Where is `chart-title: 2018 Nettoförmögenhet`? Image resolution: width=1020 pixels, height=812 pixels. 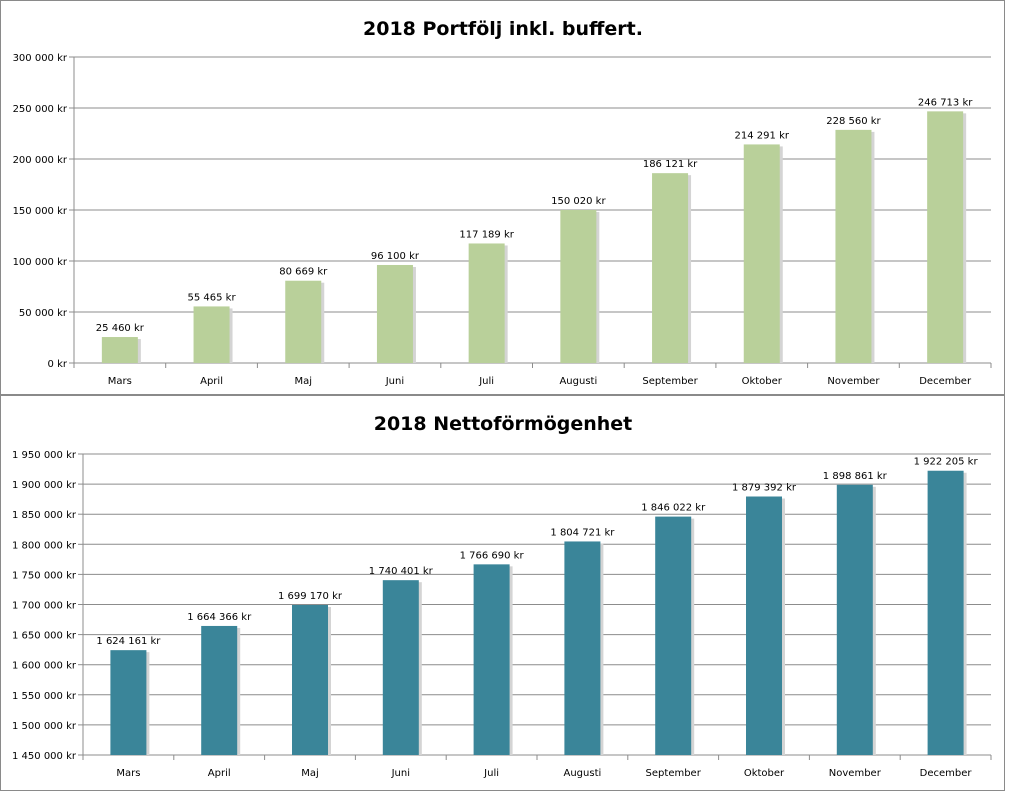
chart-title: 2018 Nettoförmögenhet is located at coordinates (503, 424).